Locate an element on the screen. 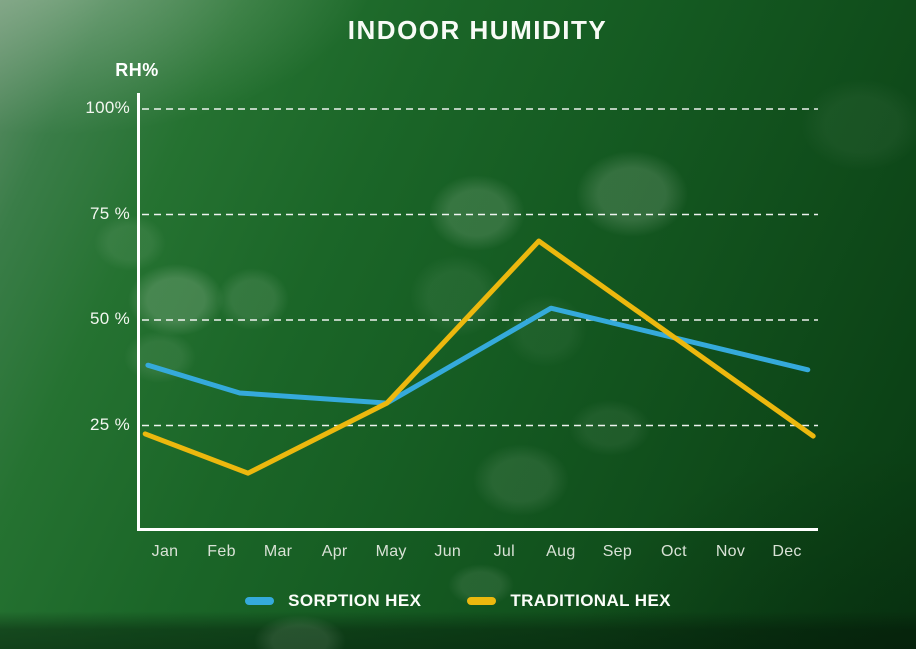  x-tick-label-jul: Jul is located at coordinates (504, 551).